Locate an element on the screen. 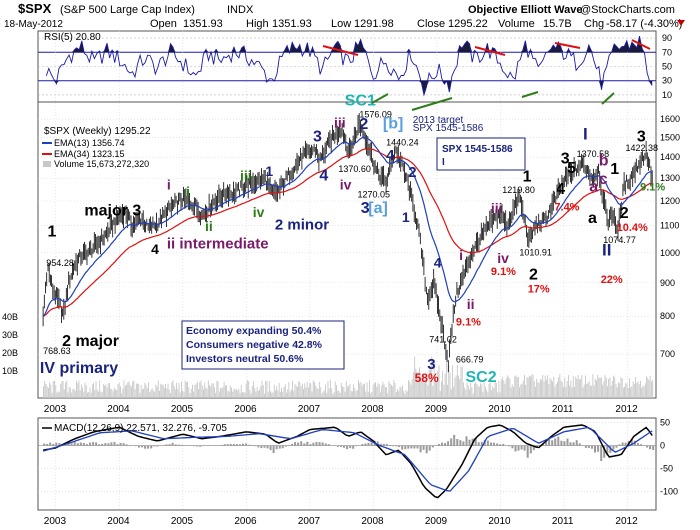  volume-legend: Volume 15,673,272,320 is located at coordinates (101, 164).